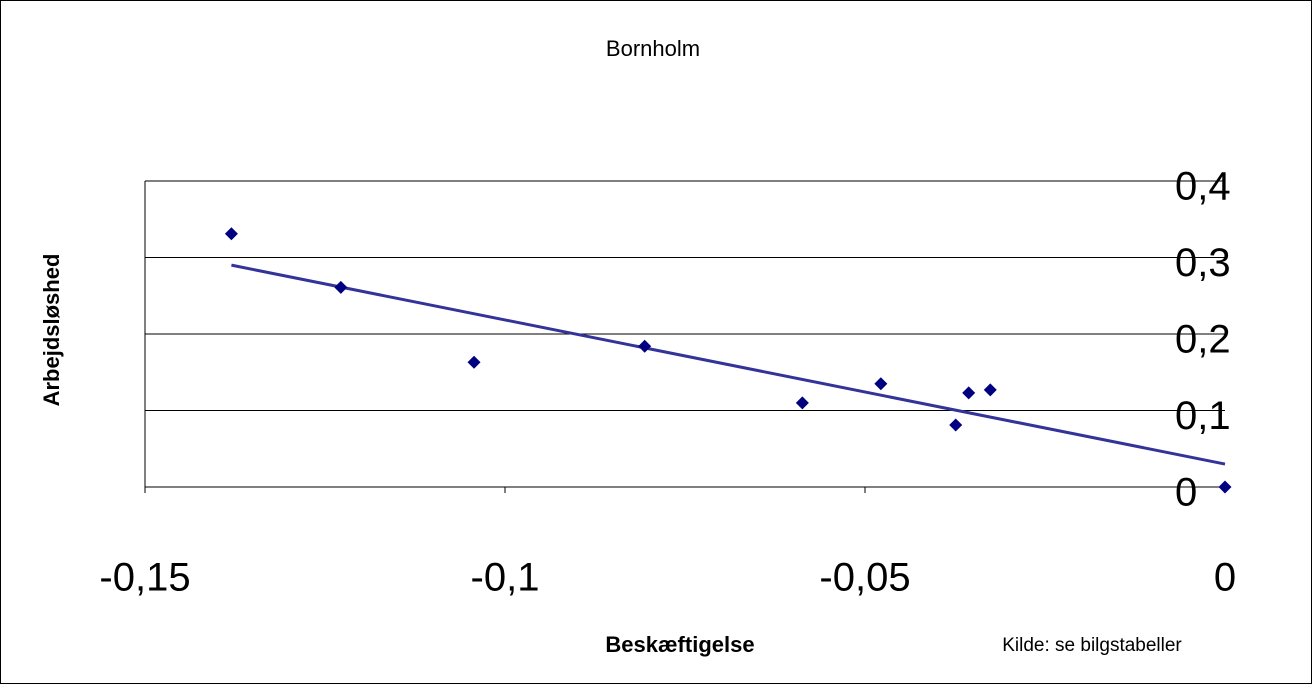 The width and height of the screenshot is (1313, 685). Describe the element at coordinates (864, 578) in the screenshot. I see `x-tick-label: -0,05` at that location.